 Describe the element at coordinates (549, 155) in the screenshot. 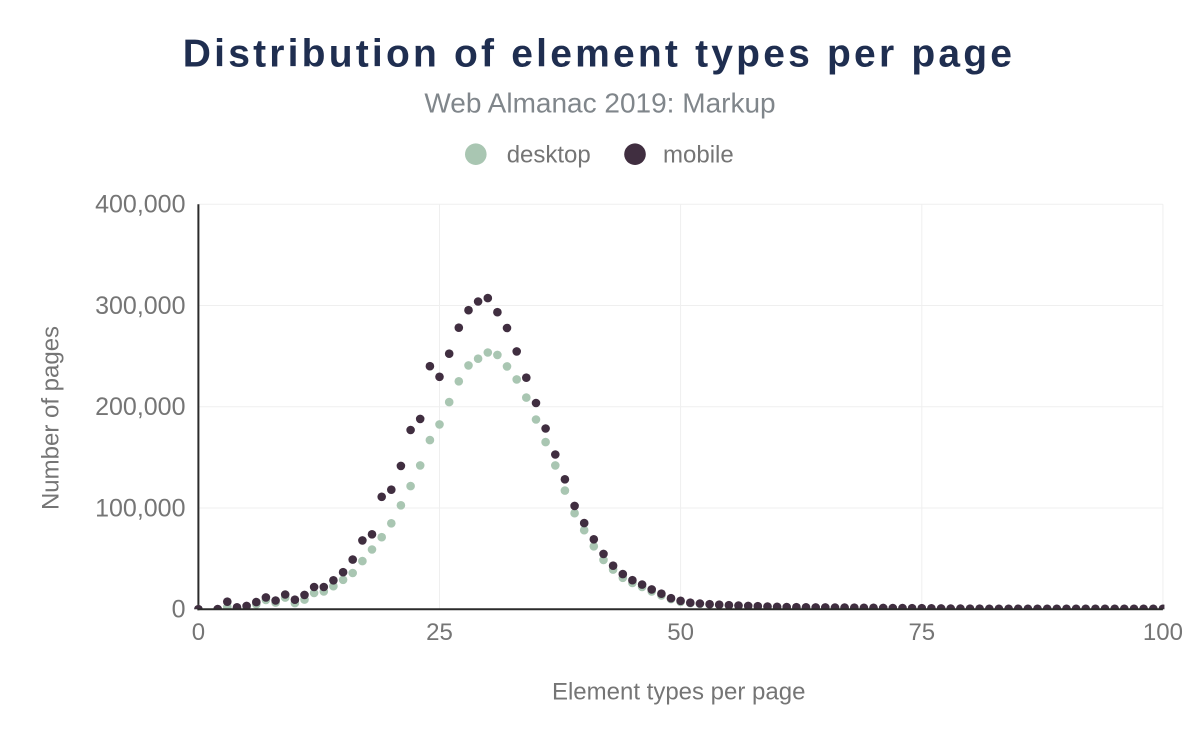

I see `svg-text: desktop` at that location.